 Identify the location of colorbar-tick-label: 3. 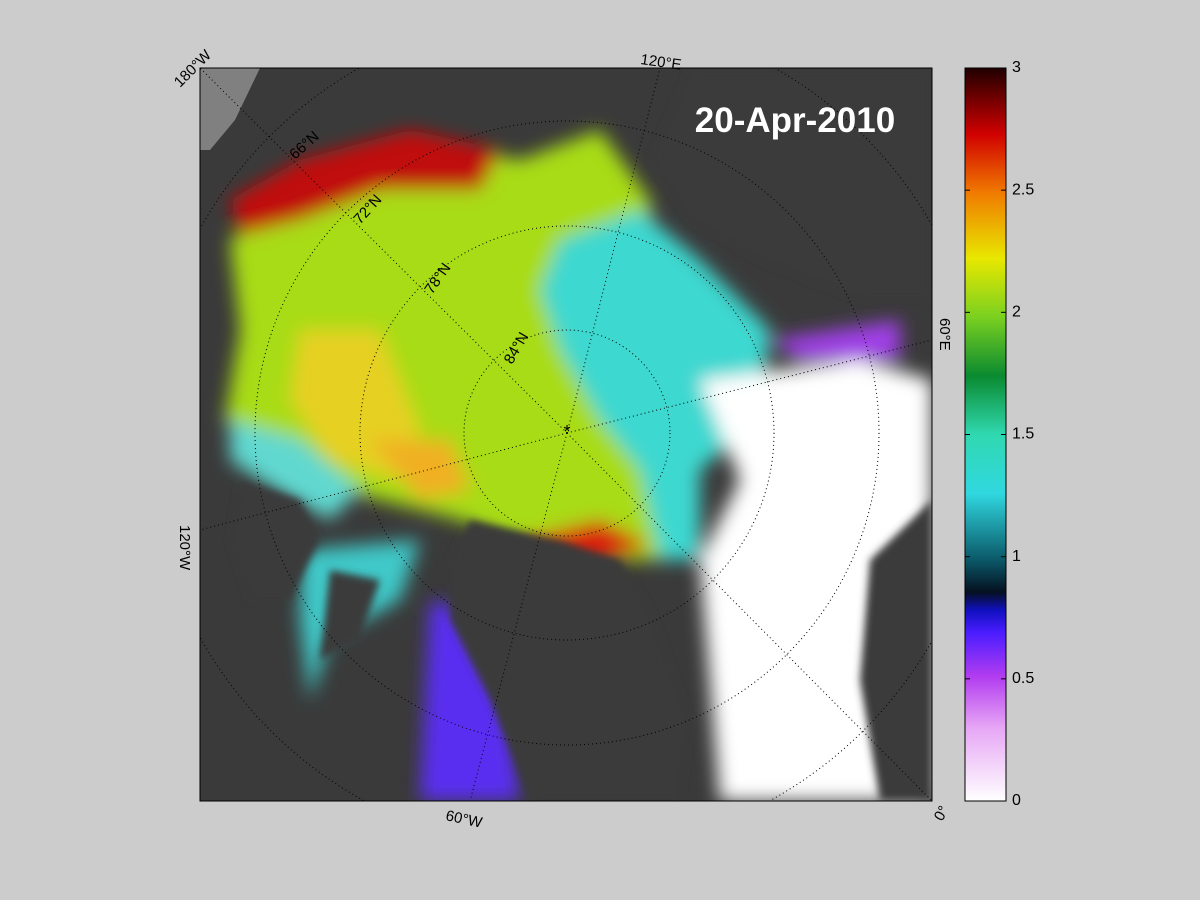
(1016, 67).